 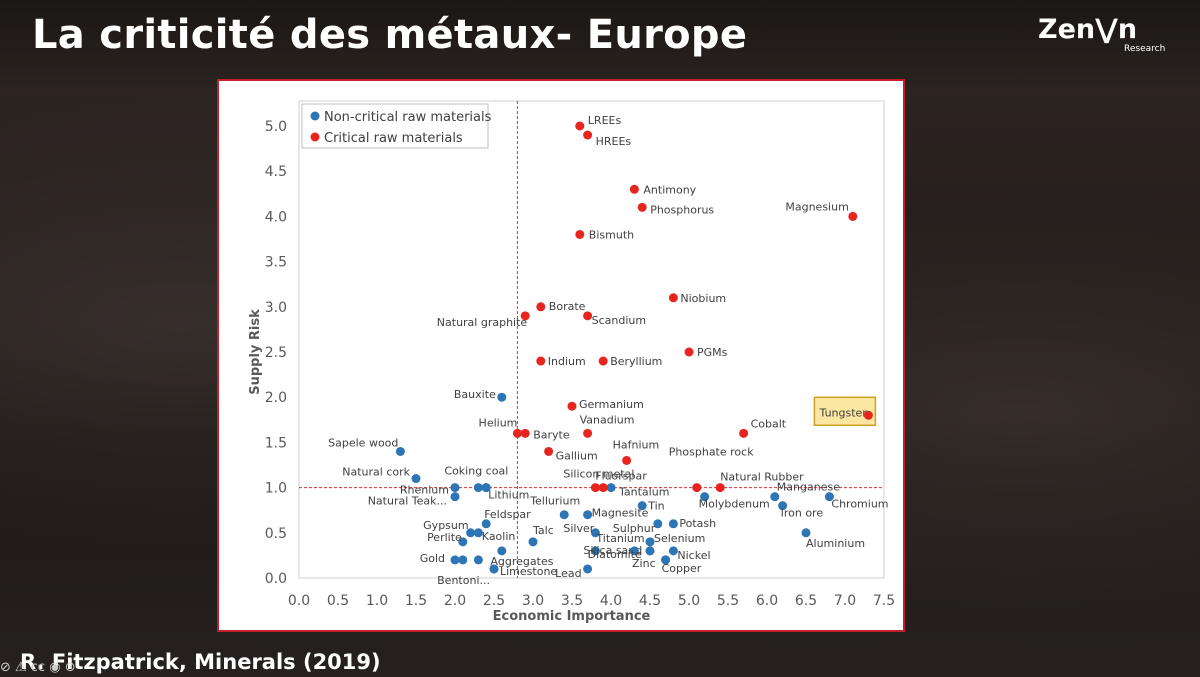 What do you see at coordinates (859, 504) in the screenshot?
I see `point-label-chromium: Chromium` at bounding box center [859, 504].